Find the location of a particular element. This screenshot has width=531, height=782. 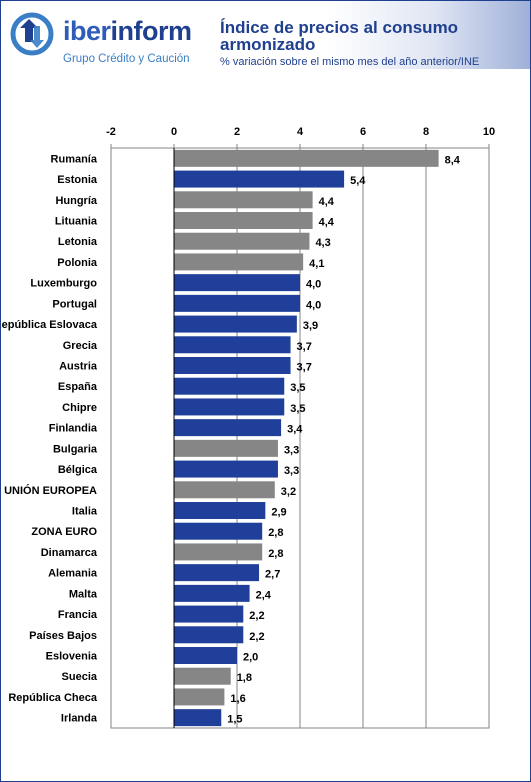

category-label: Letonia is located at coordinates (78, 242).